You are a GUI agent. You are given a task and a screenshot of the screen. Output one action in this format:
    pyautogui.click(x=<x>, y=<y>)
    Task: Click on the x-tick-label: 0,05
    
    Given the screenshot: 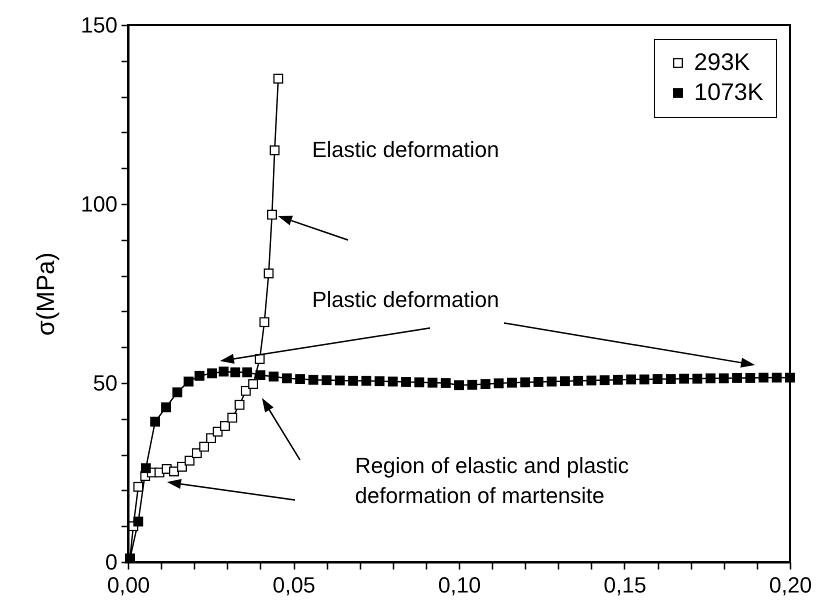 What is the action you would take?
    pyautogui.click(x=294, y=585)
    